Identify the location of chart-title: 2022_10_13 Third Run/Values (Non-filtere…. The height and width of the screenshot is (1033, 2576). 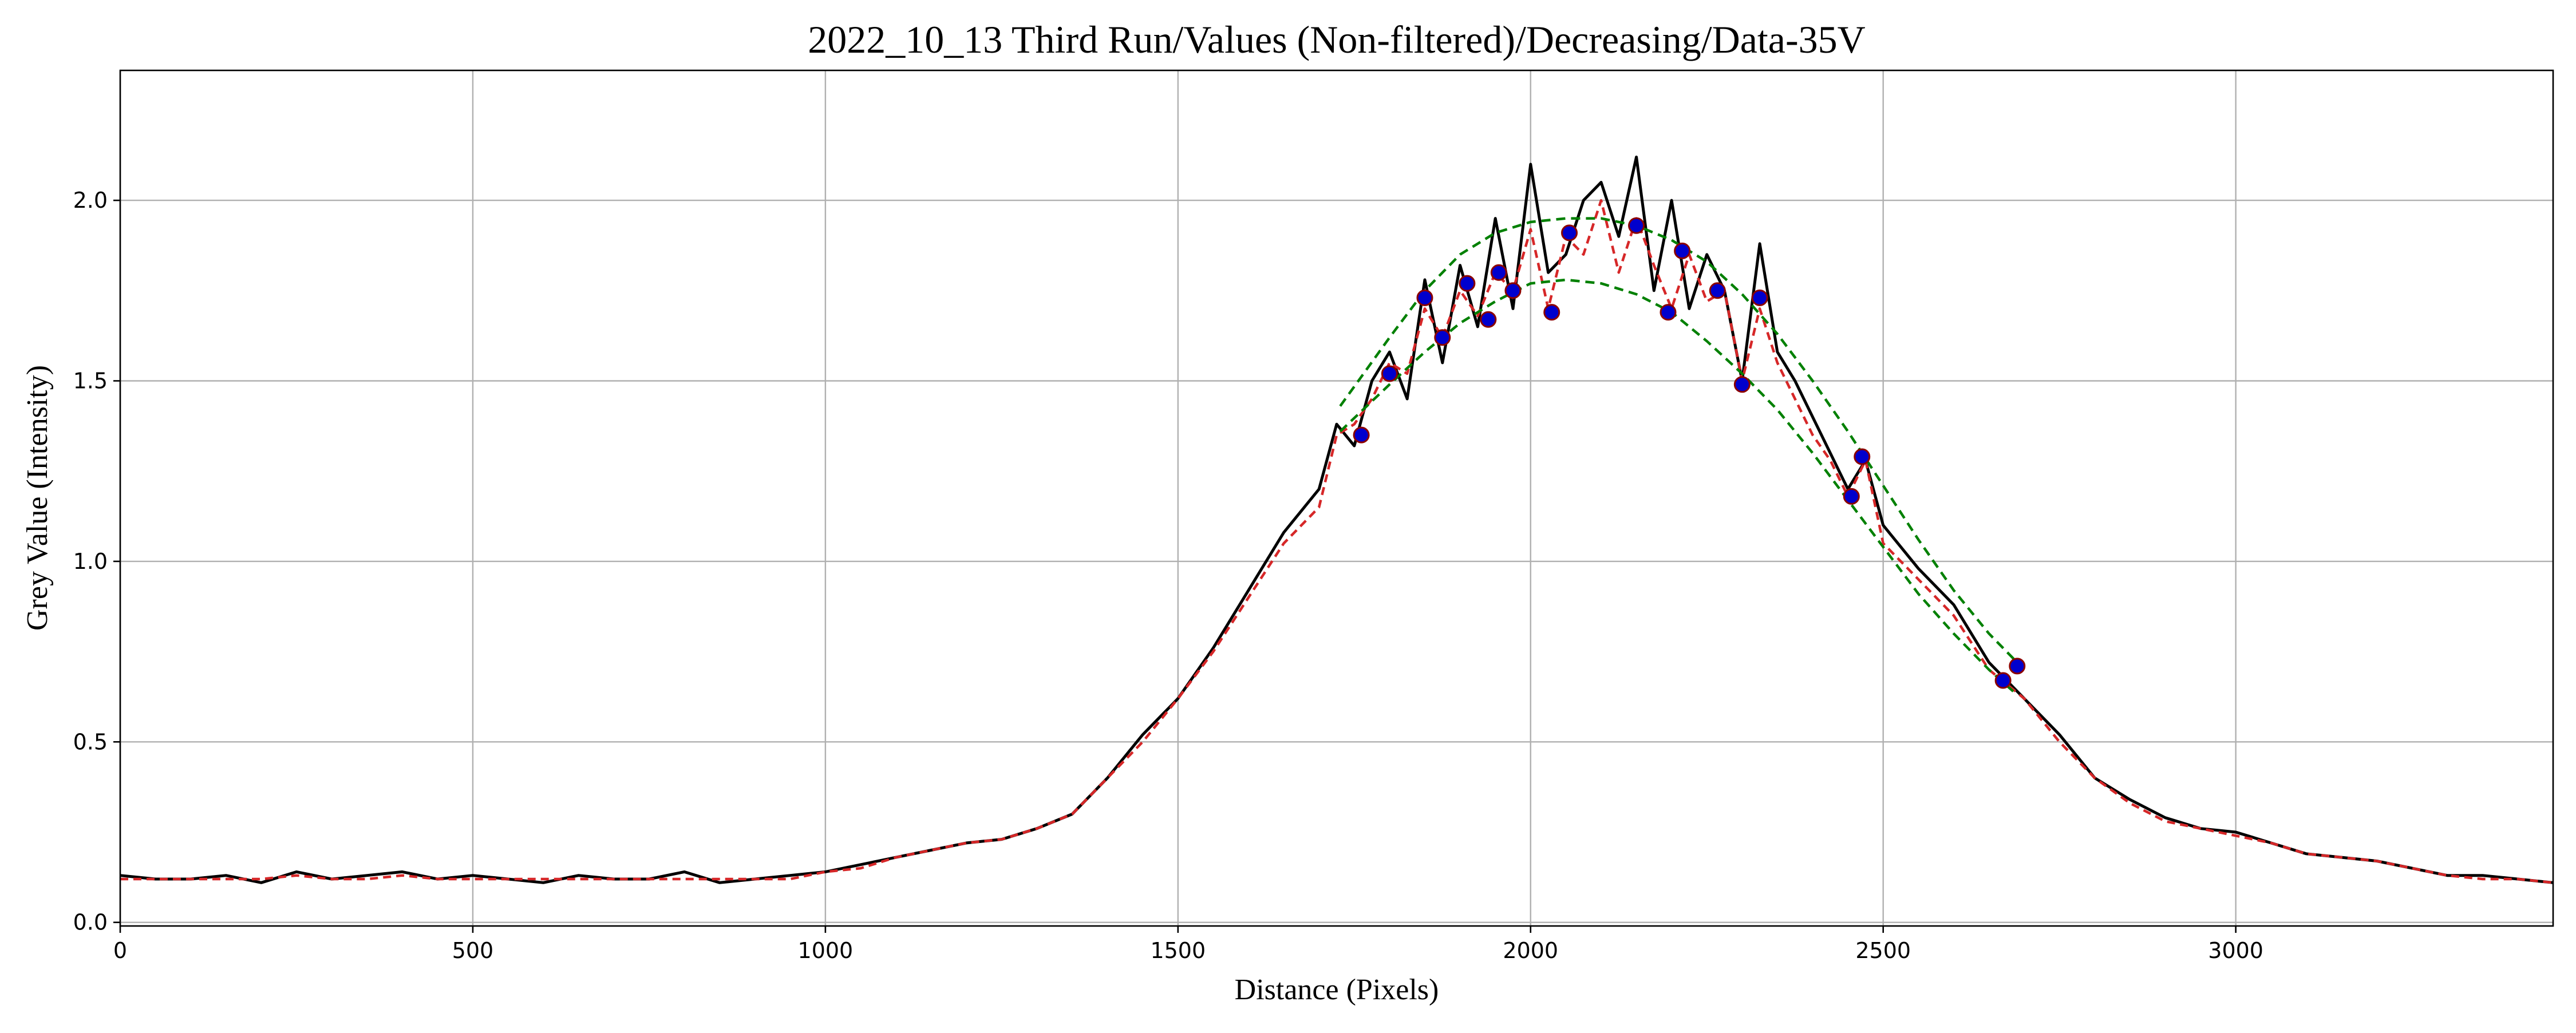
(1337, 39).